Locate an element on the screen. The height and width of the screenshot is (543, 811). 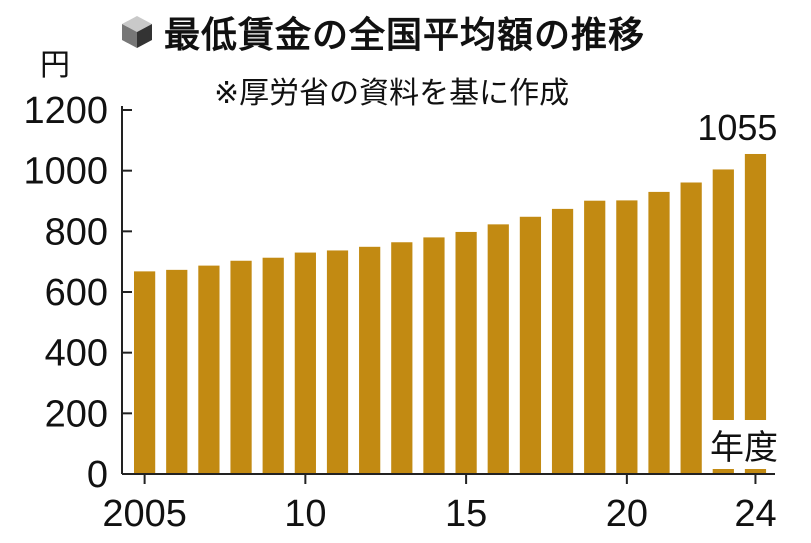
y-tick-label: 200 is located at coordinates (76, 414).